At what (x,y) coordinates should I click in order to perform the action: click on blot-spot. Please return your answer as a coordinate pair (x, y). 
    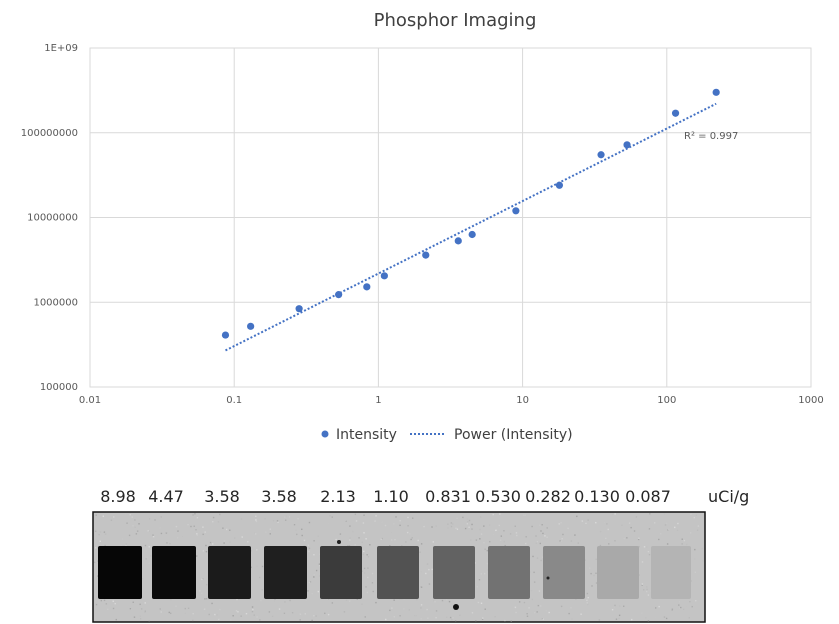
    Looking at the image, I should click on (618, 572).